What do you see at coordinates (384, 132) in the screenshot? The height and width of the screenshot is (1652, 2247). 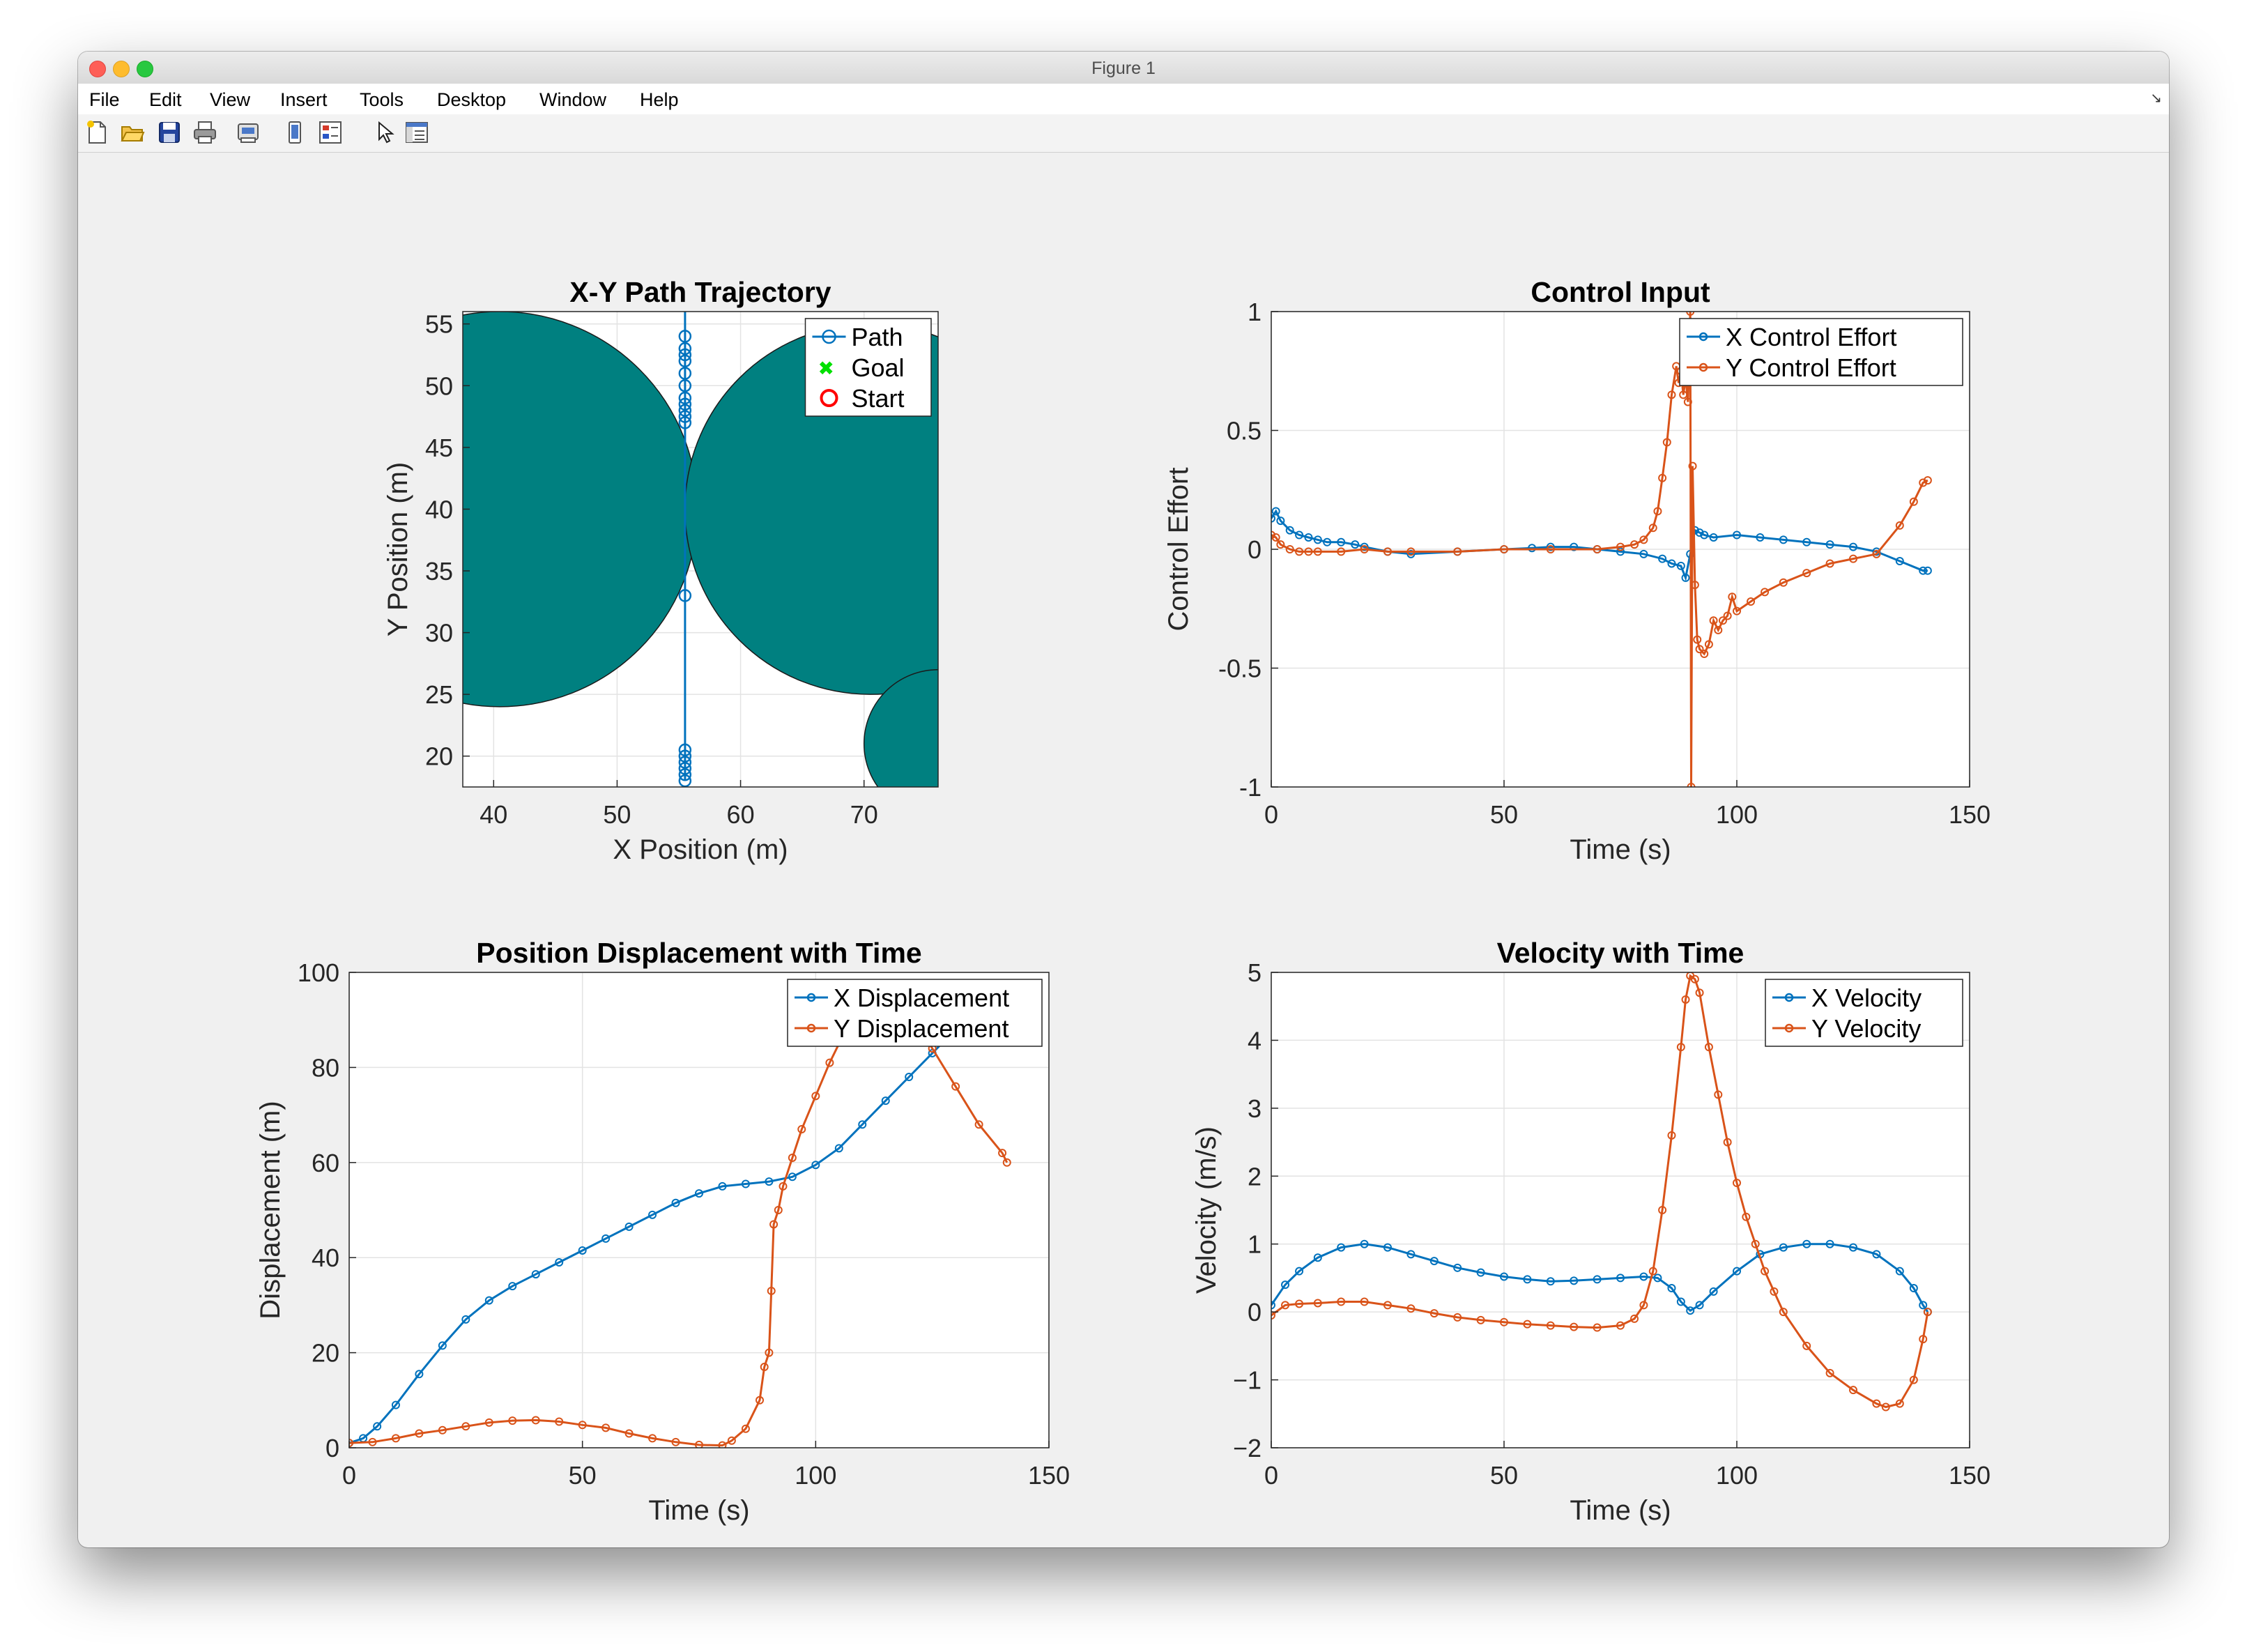 I see `select-pointer-icon` at bounding box center [384, 132].